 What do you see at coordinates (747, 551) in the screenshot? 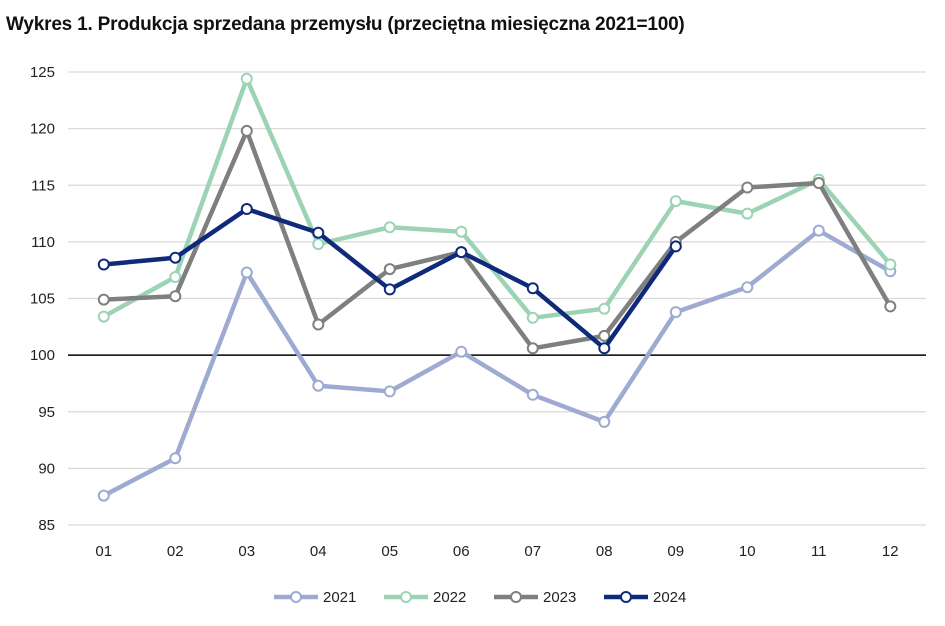
I see `x-tick-label-10: 10` at bounding box center [747, 551].